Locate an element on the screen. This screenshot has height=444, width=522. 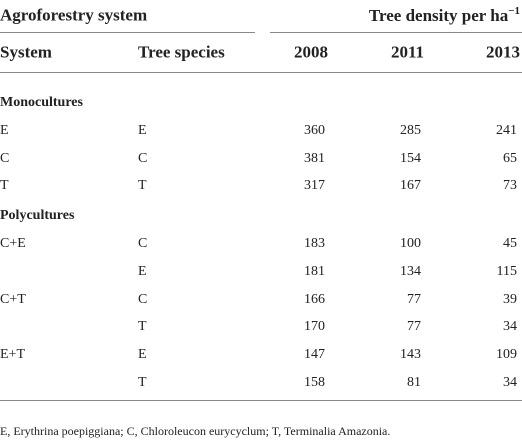
cell: 81 is located at coordinates (414, 382).